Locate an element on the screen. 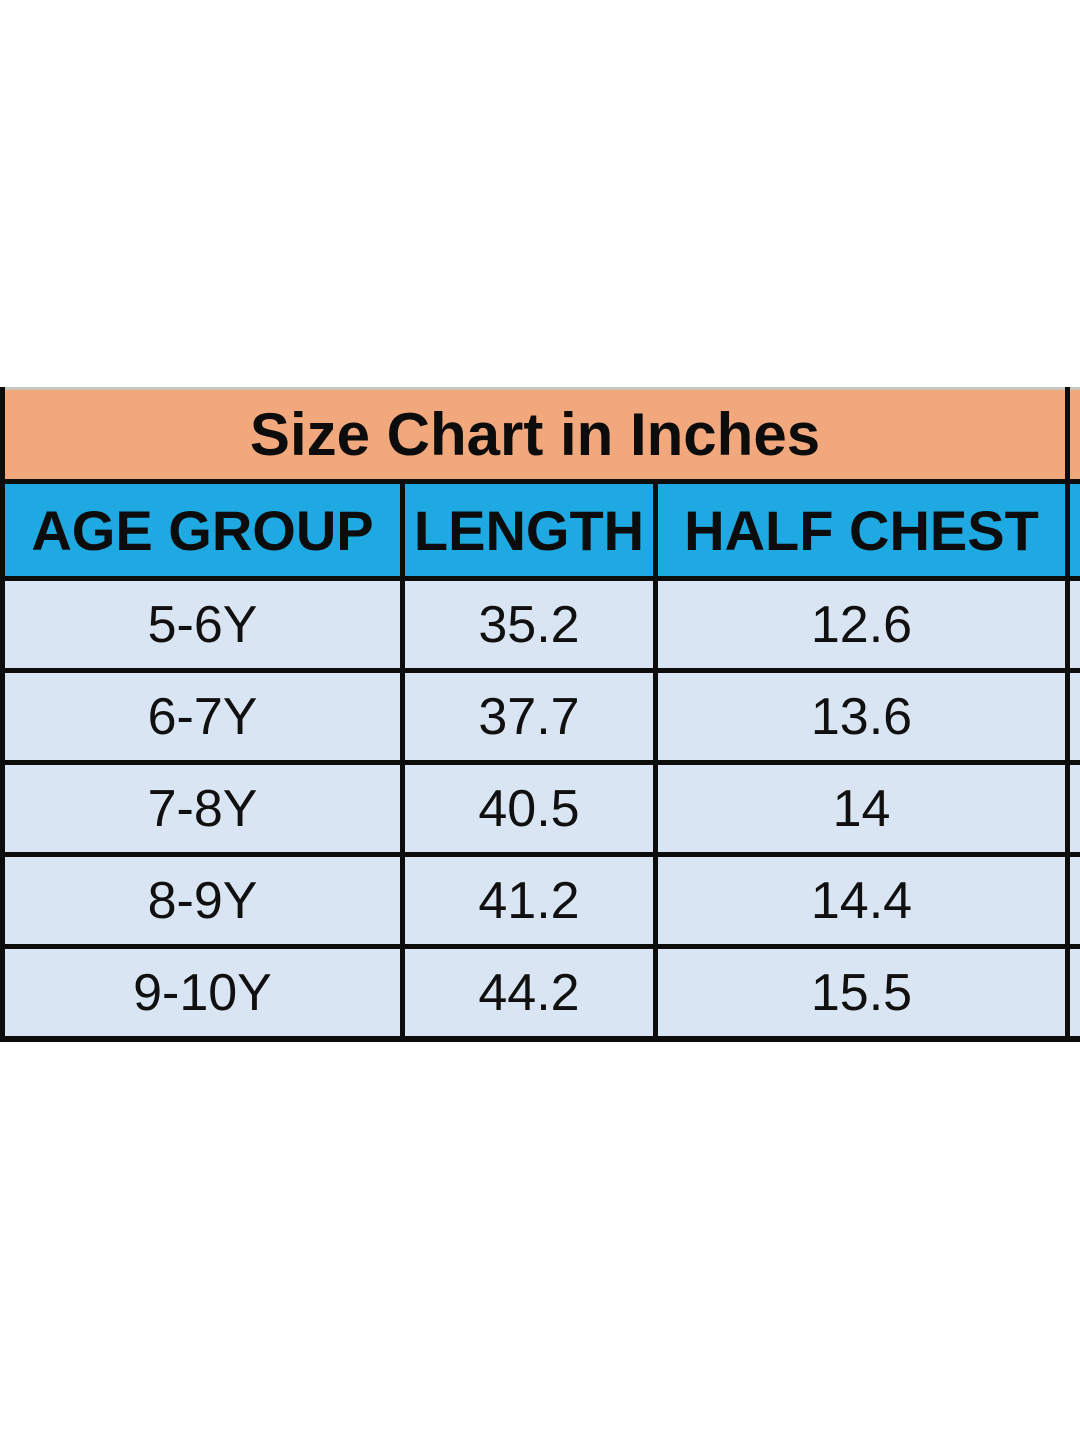 Image resolution: width=1080 pixels, height=1440 pixels. cell-half-chest: 13.6 is located at coordinates (861, 716).